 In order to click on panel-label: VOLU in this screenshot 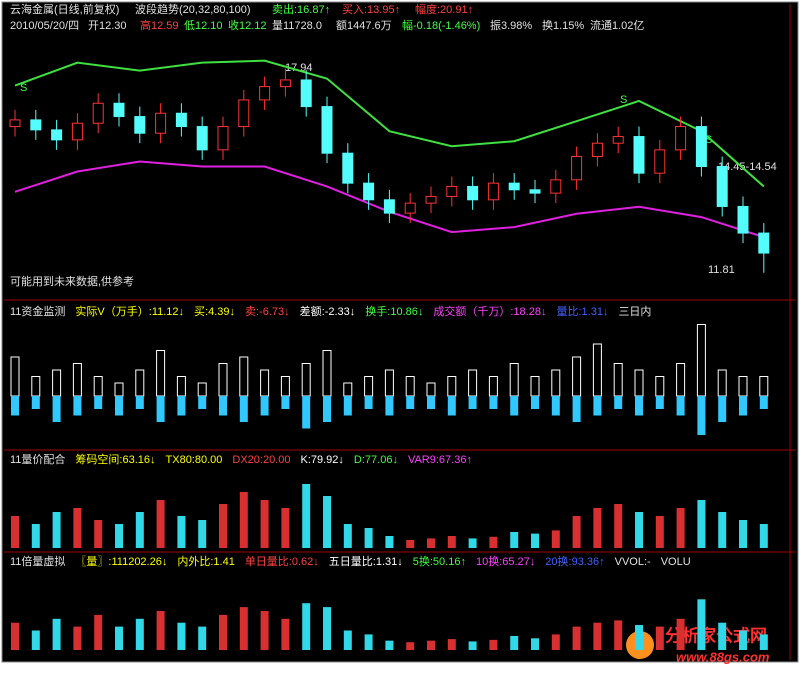, I will do `click(676, 562)`.